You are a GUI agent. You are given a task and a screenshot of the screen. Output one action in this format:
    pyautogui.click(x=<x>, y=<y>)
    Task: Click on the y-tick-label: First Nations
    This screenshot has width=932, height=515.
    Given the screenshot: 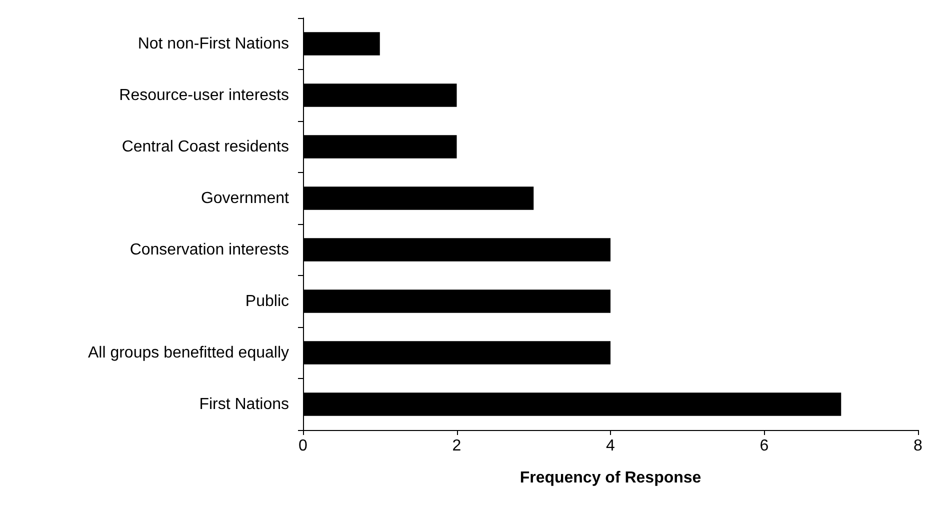 What is the action you would take?
    pyautogui.click(x=244, y=404)
    